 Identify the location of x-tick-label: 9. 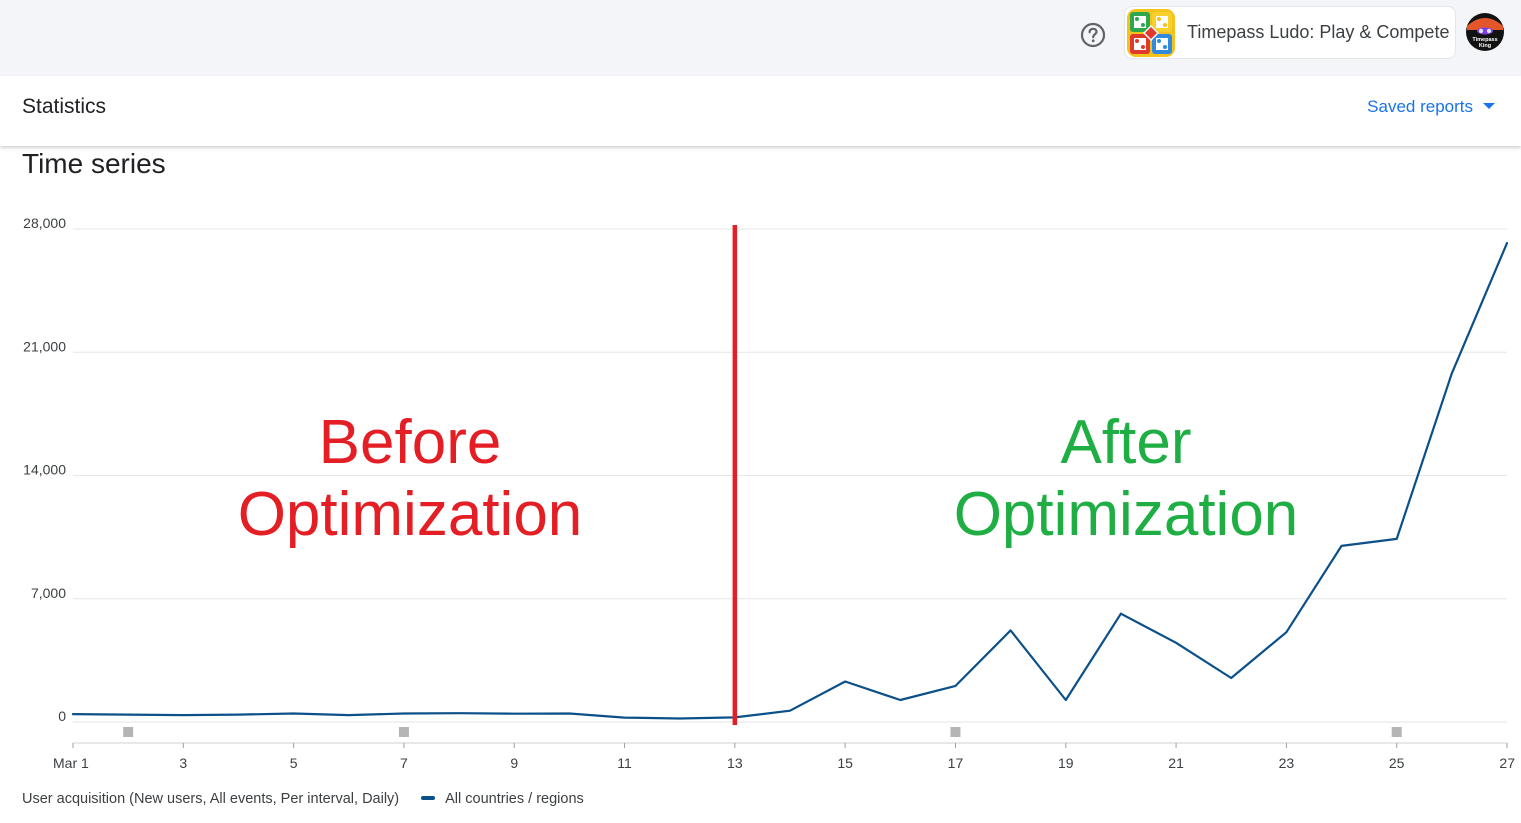
(514, 763).